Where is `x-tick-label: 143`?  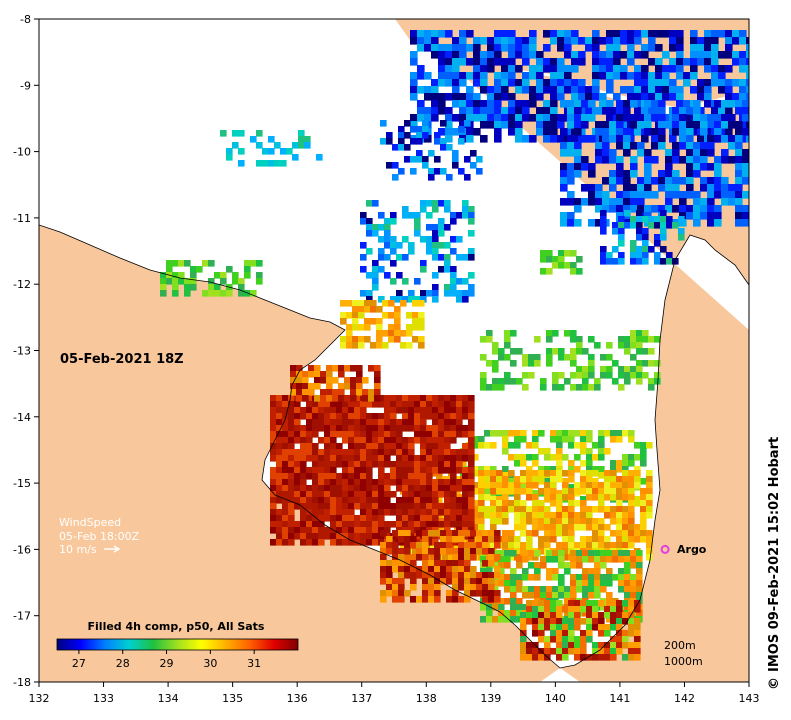 x-tick-label: 143 is located at coordinates (749, 698).